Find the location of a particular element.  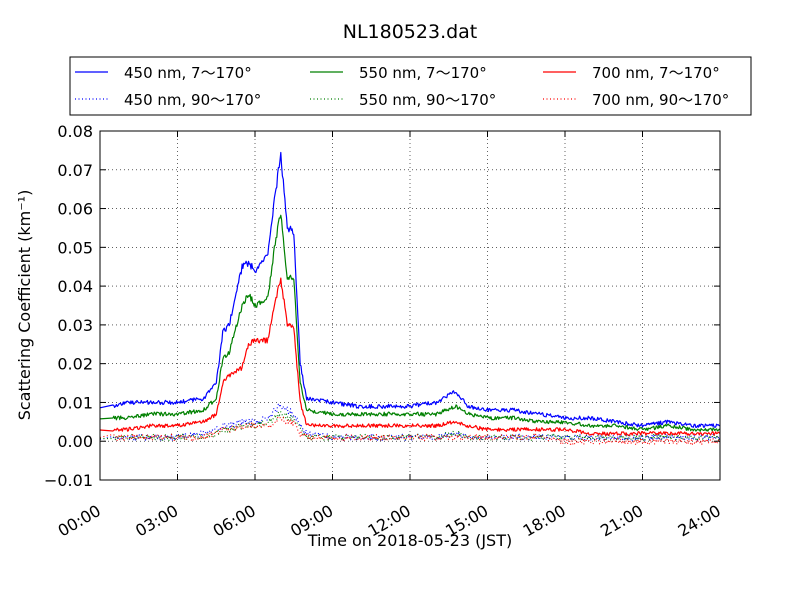

y-tick-label: 0.06 is located at coordinates (75, 209).